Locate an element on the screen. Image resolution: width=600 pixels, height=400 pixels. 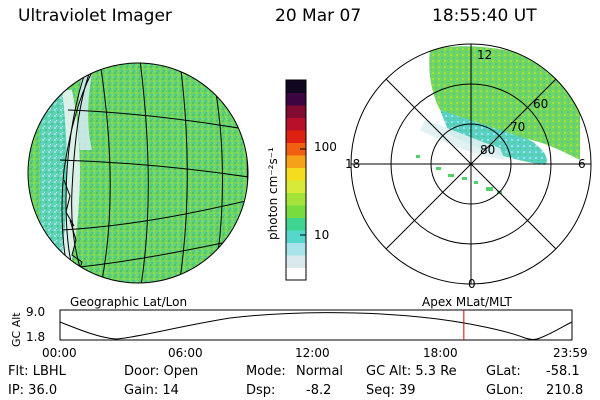
timeline-xtick-1: 06:00 is located at coordinates (185, 353).